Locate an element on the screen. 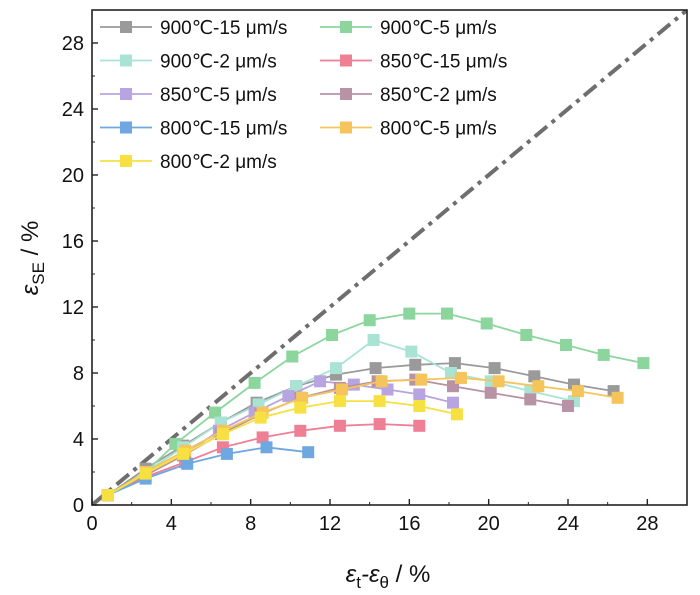 Image resolution: width=700 pixels, height=595 pixels. x-axis-title-sub1: t is located at coordinates (358, 582).